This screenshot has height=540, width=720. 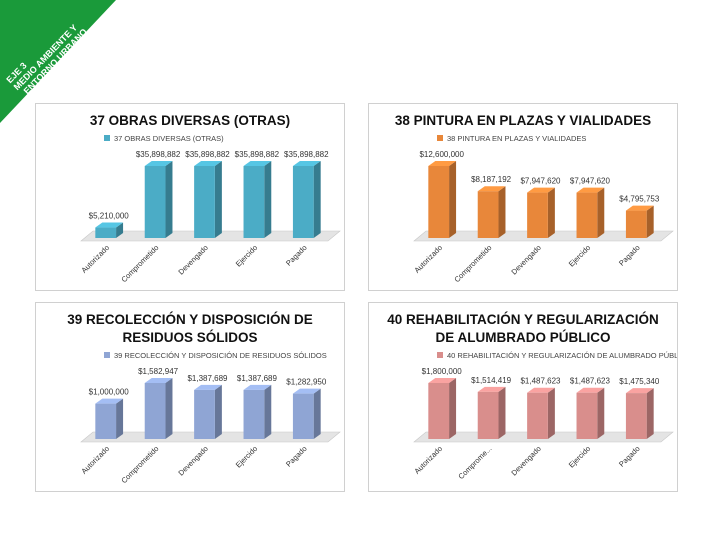 I want to click on value-label: $8,187,192, so click(x=491, y=179).